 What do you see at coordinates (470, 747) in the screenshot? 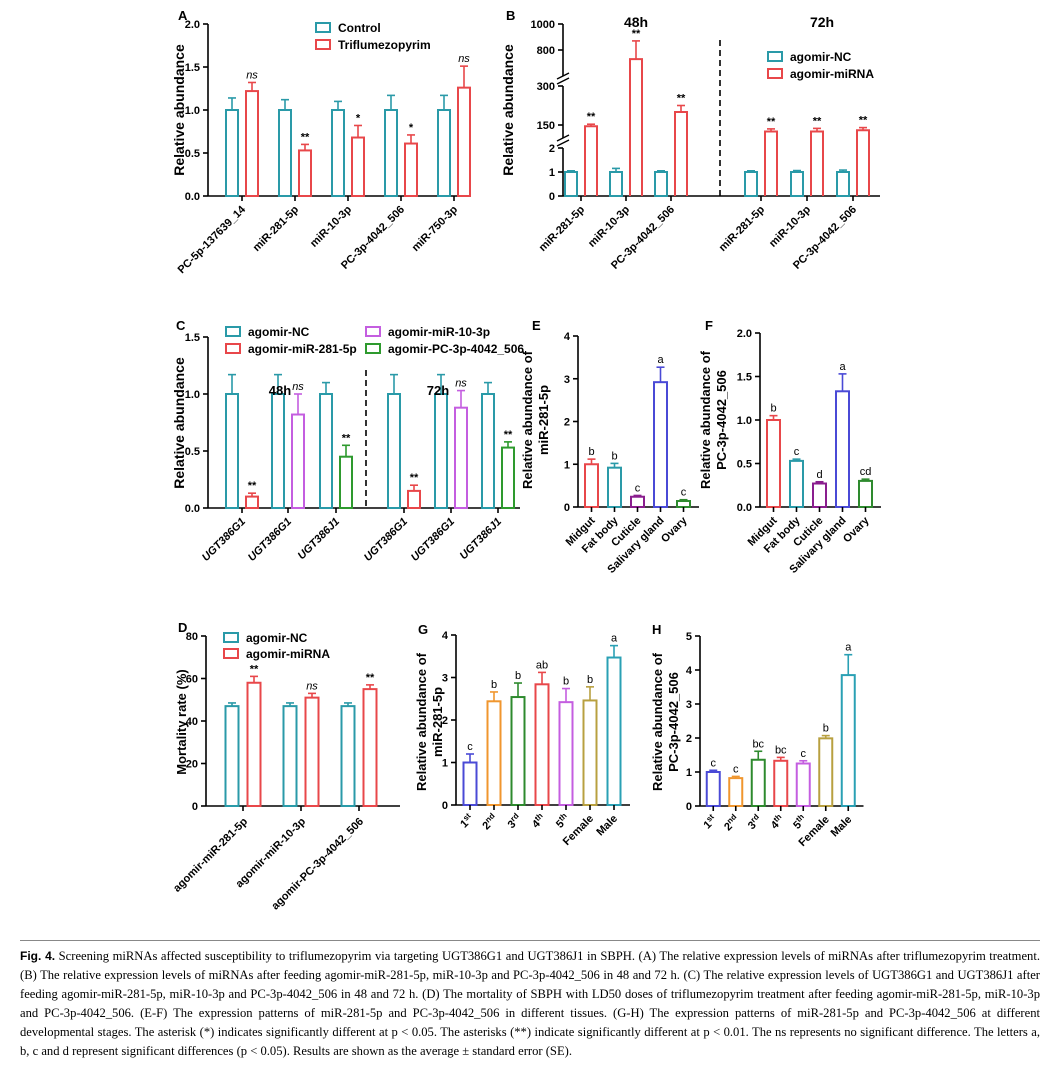
I see `panel-g-letter: c` at bounding box center [470, 747].